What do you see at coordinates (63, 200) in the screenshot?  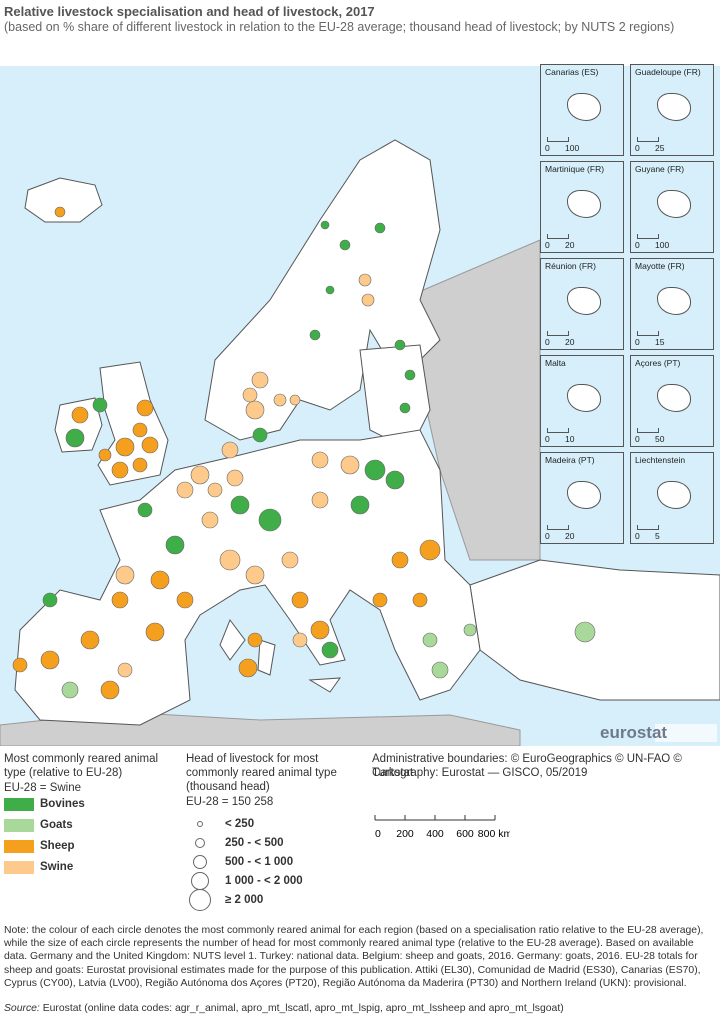 I see `iceland` at bounding box center [63, 200].